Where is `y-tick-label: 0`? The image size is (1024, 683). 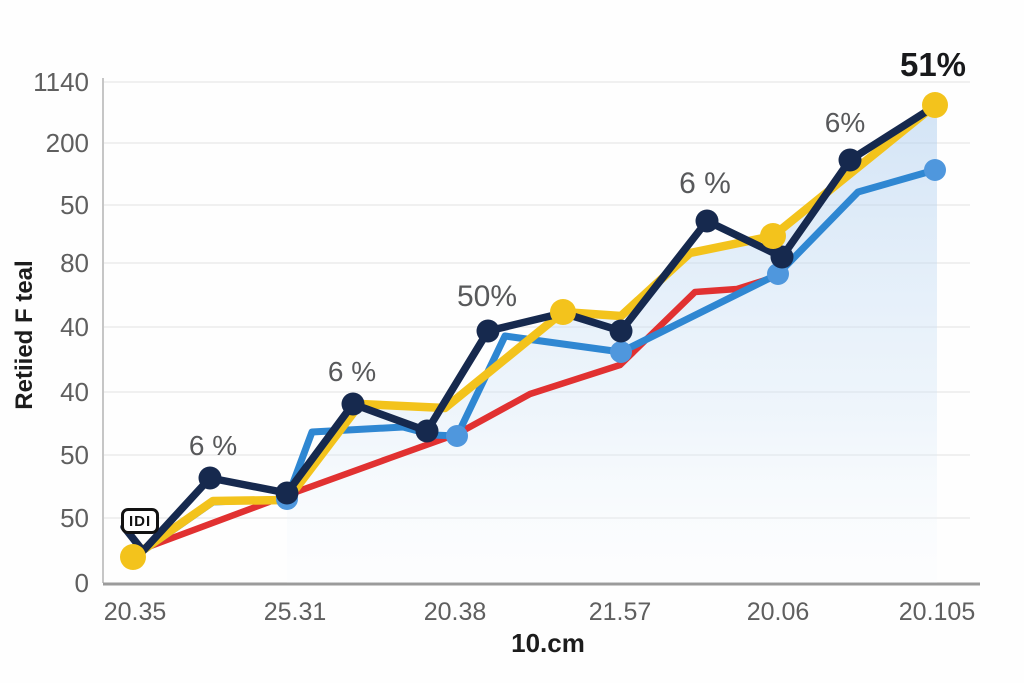
y-tick-label: 0 is located at coordinates (82, 583).